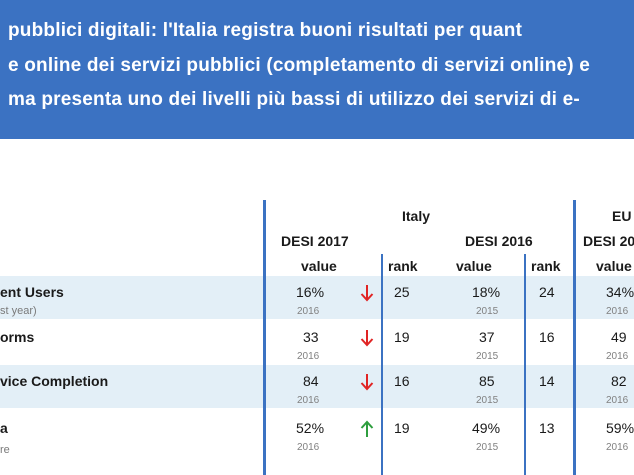  I want to click on value-2017-2: 33, so click(311, 337).